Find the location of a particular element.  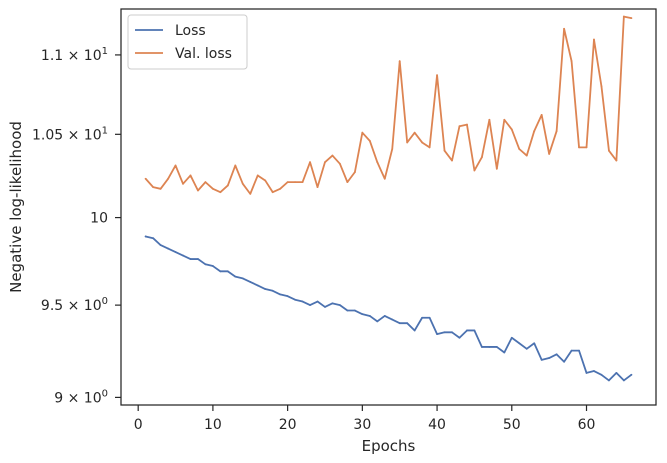

x-axis-label: Epochs is located at coordinates (389, 446).